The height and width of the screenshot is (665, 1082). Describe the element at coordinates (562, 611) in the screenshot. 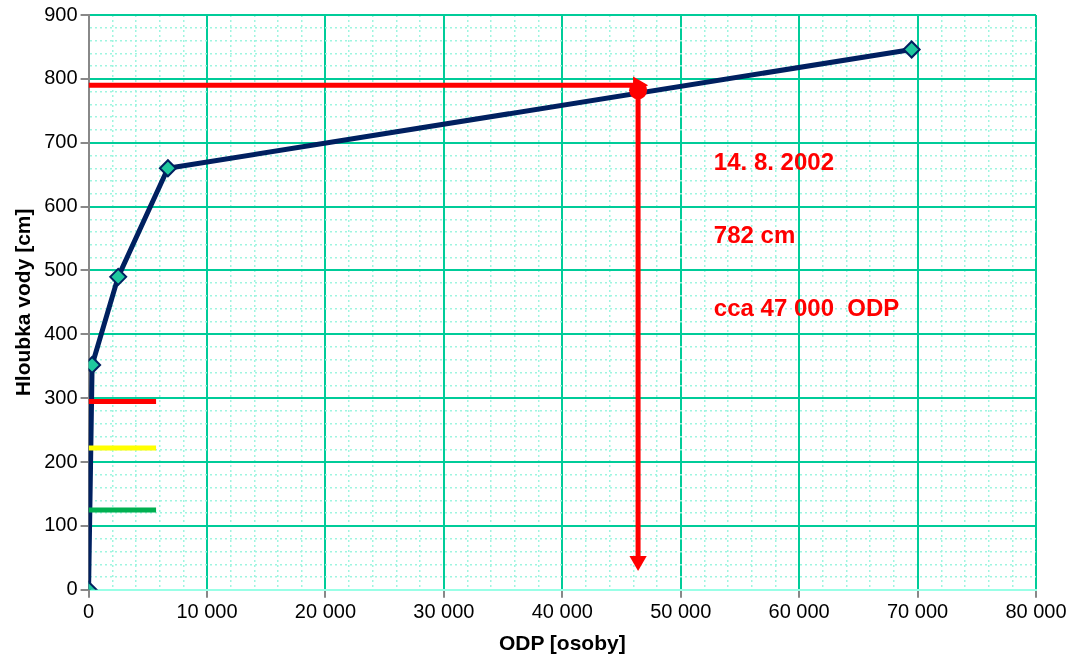

I see `x-tick-label: 40 000` at that location.